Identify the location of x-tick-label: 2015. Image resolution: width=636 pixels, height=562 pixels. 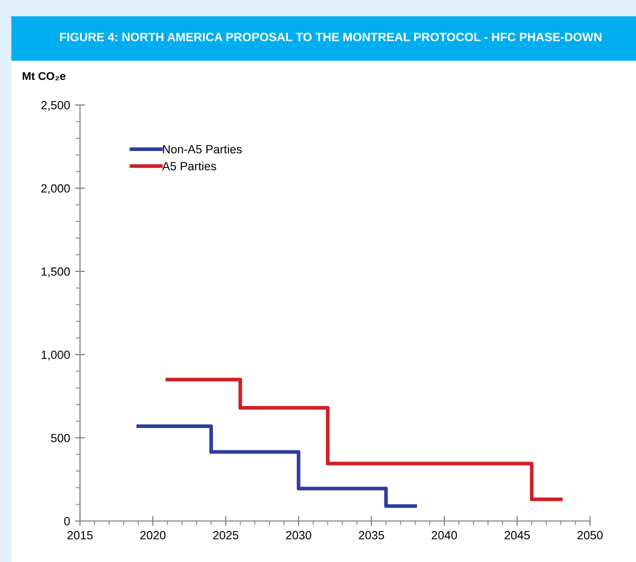
(80, 535).